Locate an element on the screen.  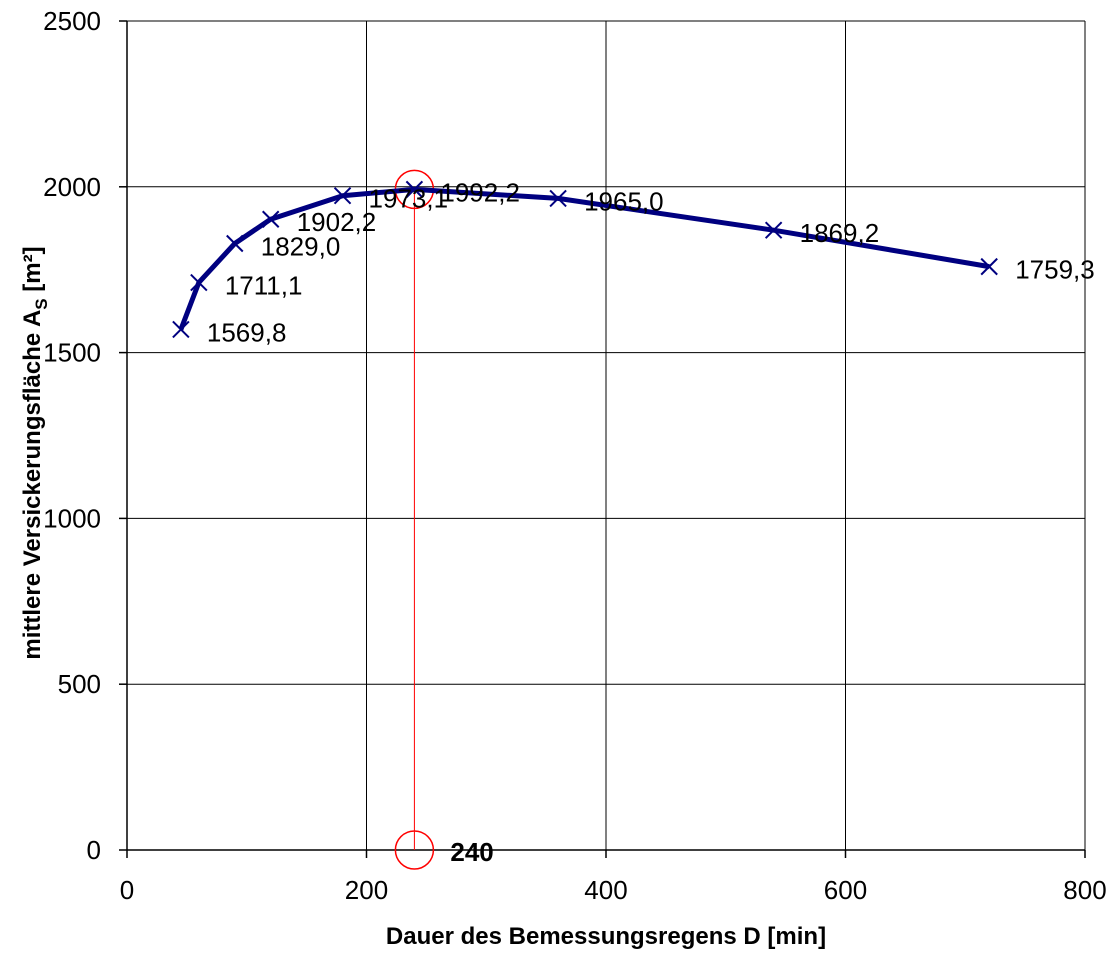
data-points is located at coordinates (585, 259).